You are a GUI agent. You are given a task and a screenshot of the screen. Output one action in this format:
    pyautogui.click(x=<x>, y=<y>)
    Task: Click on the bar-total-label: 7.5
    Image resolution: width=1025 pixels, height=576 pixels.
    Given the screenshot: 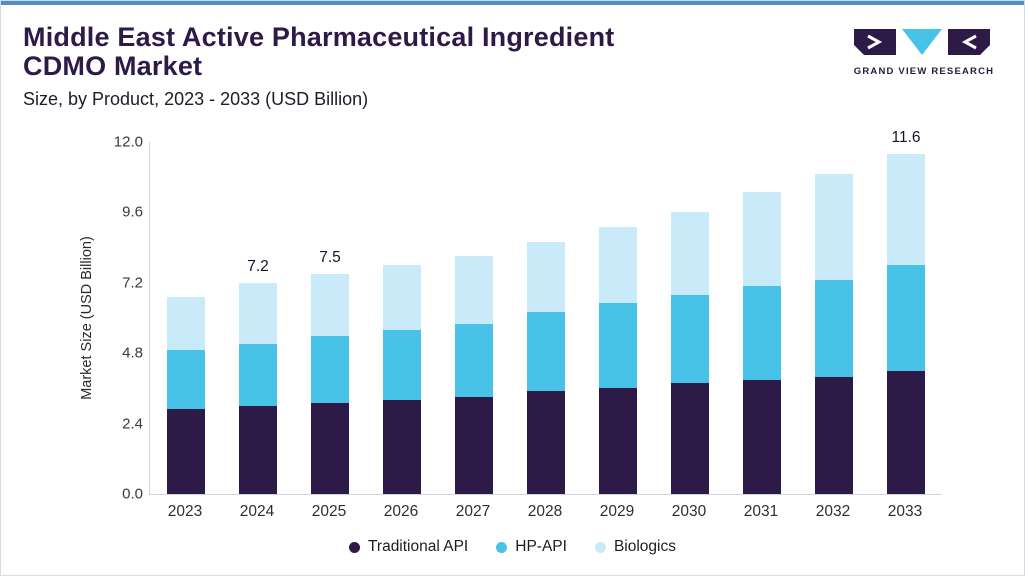 What is the action you would take?
    pyautogui.click(x=330, y=257)
    